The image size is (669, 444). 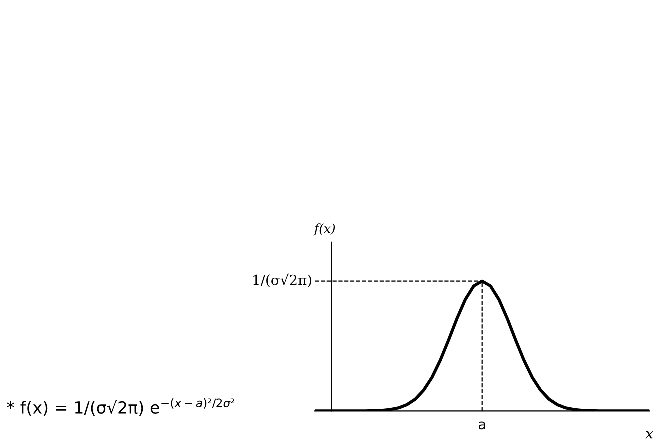 What do you see at coordinates (325, 230) in the screenshot?
I see `y-axis-title: f(x)` at bounding box center [325, 230].